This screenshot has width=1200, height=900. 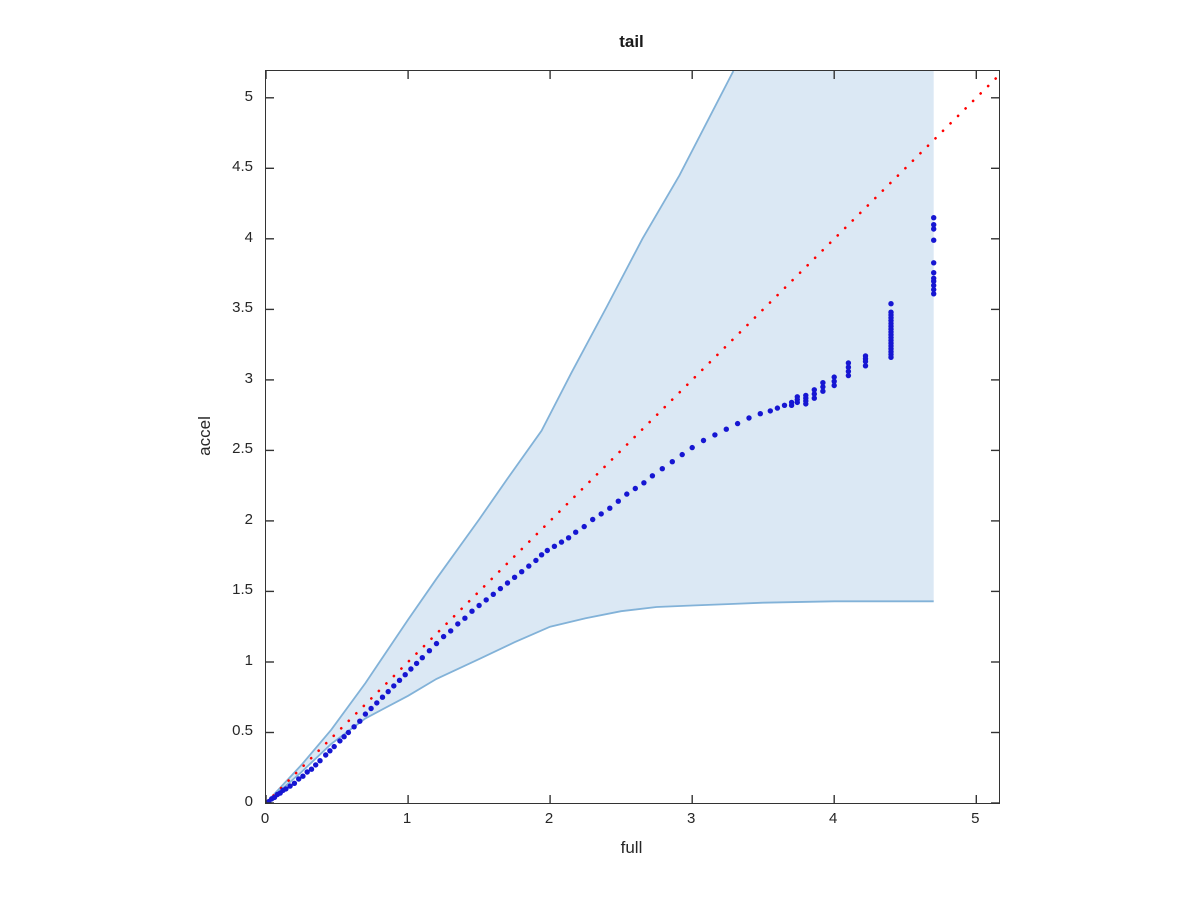 What do you see at coordinates (631, 847) in the screenshot?
I see `x-axis-label: full` at bounding box center [631, 847].